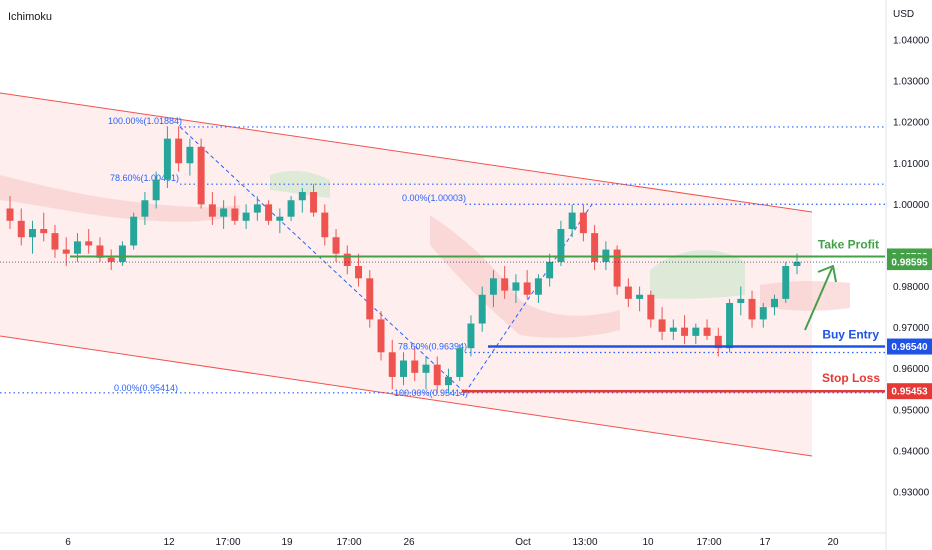 This screenshot has height=550, width=932. Describe the element at coordinates (911, 41) in the screenshot. I see `y-tick-label: 1.04000` at that location.